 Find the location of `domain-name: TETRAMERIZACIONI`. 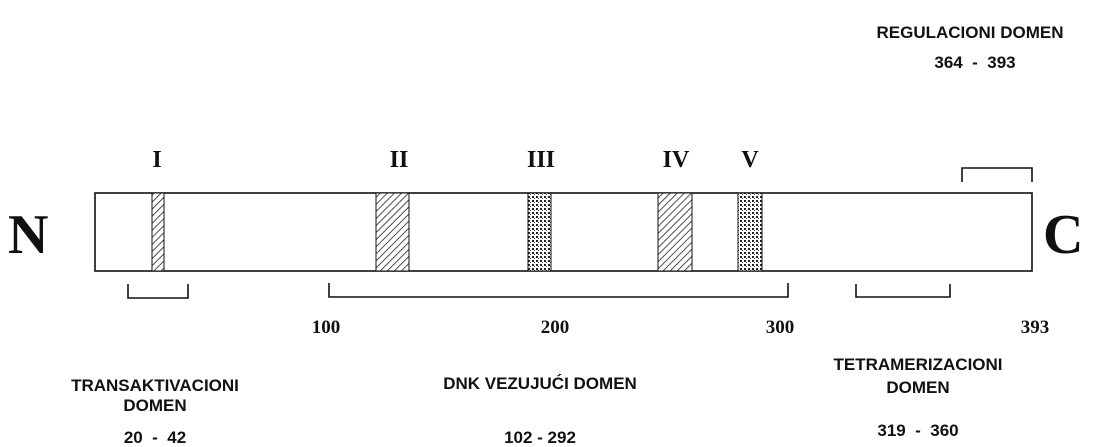

domain-name: TETRAMERIZACIONI is located at coordinates (917, 364).